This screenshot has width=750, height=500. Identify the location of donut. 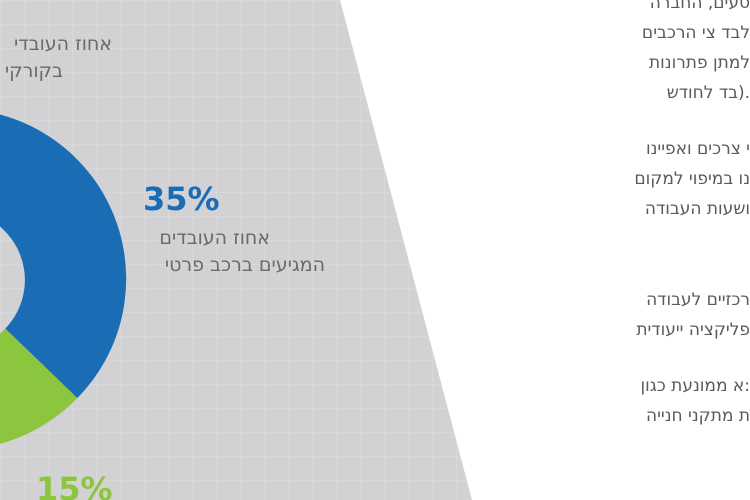
(63, 279).